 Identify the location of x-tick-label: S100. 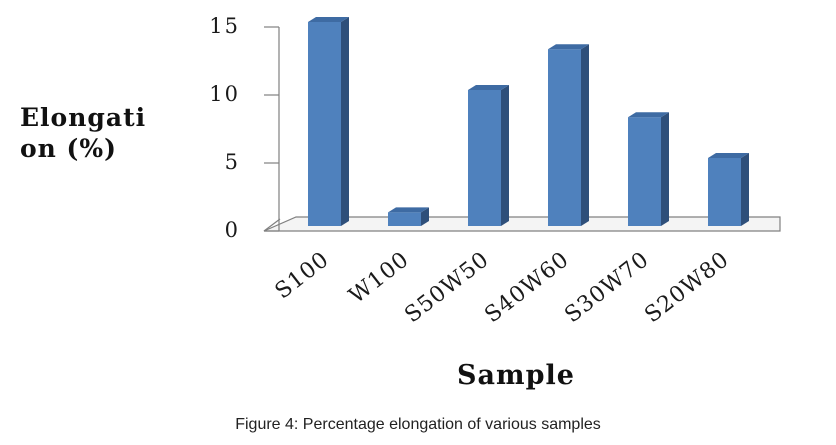
(303, 275).